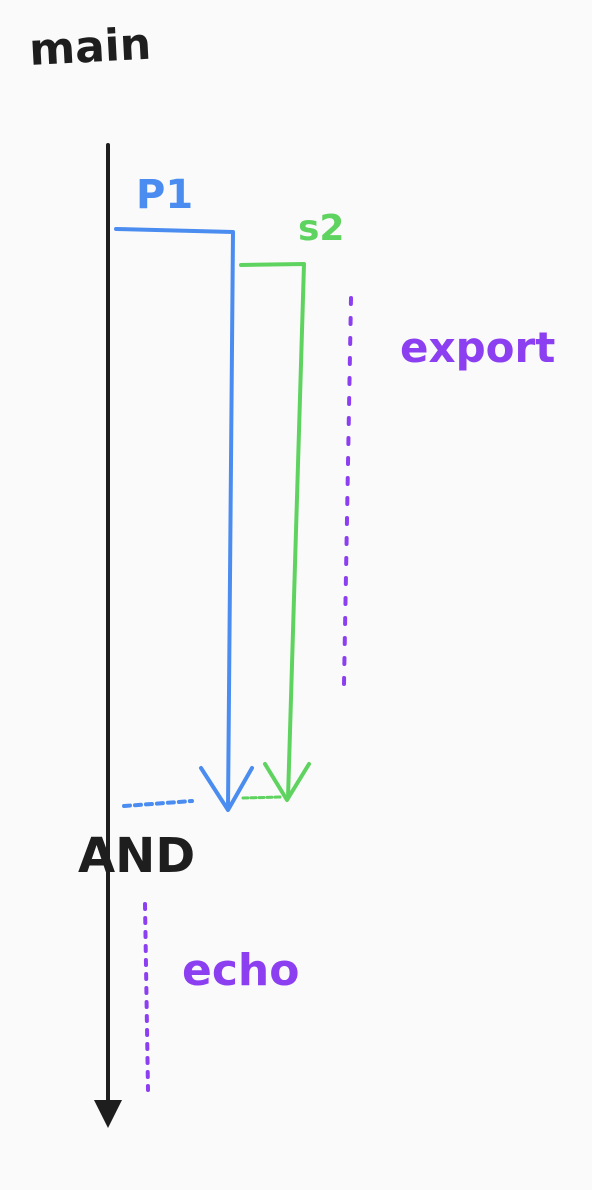 The image size is (592, 1190). What do you see at coordinates (90, 47) in the screenshot?
I see `main-label: main` at bounding box center [90, 47].